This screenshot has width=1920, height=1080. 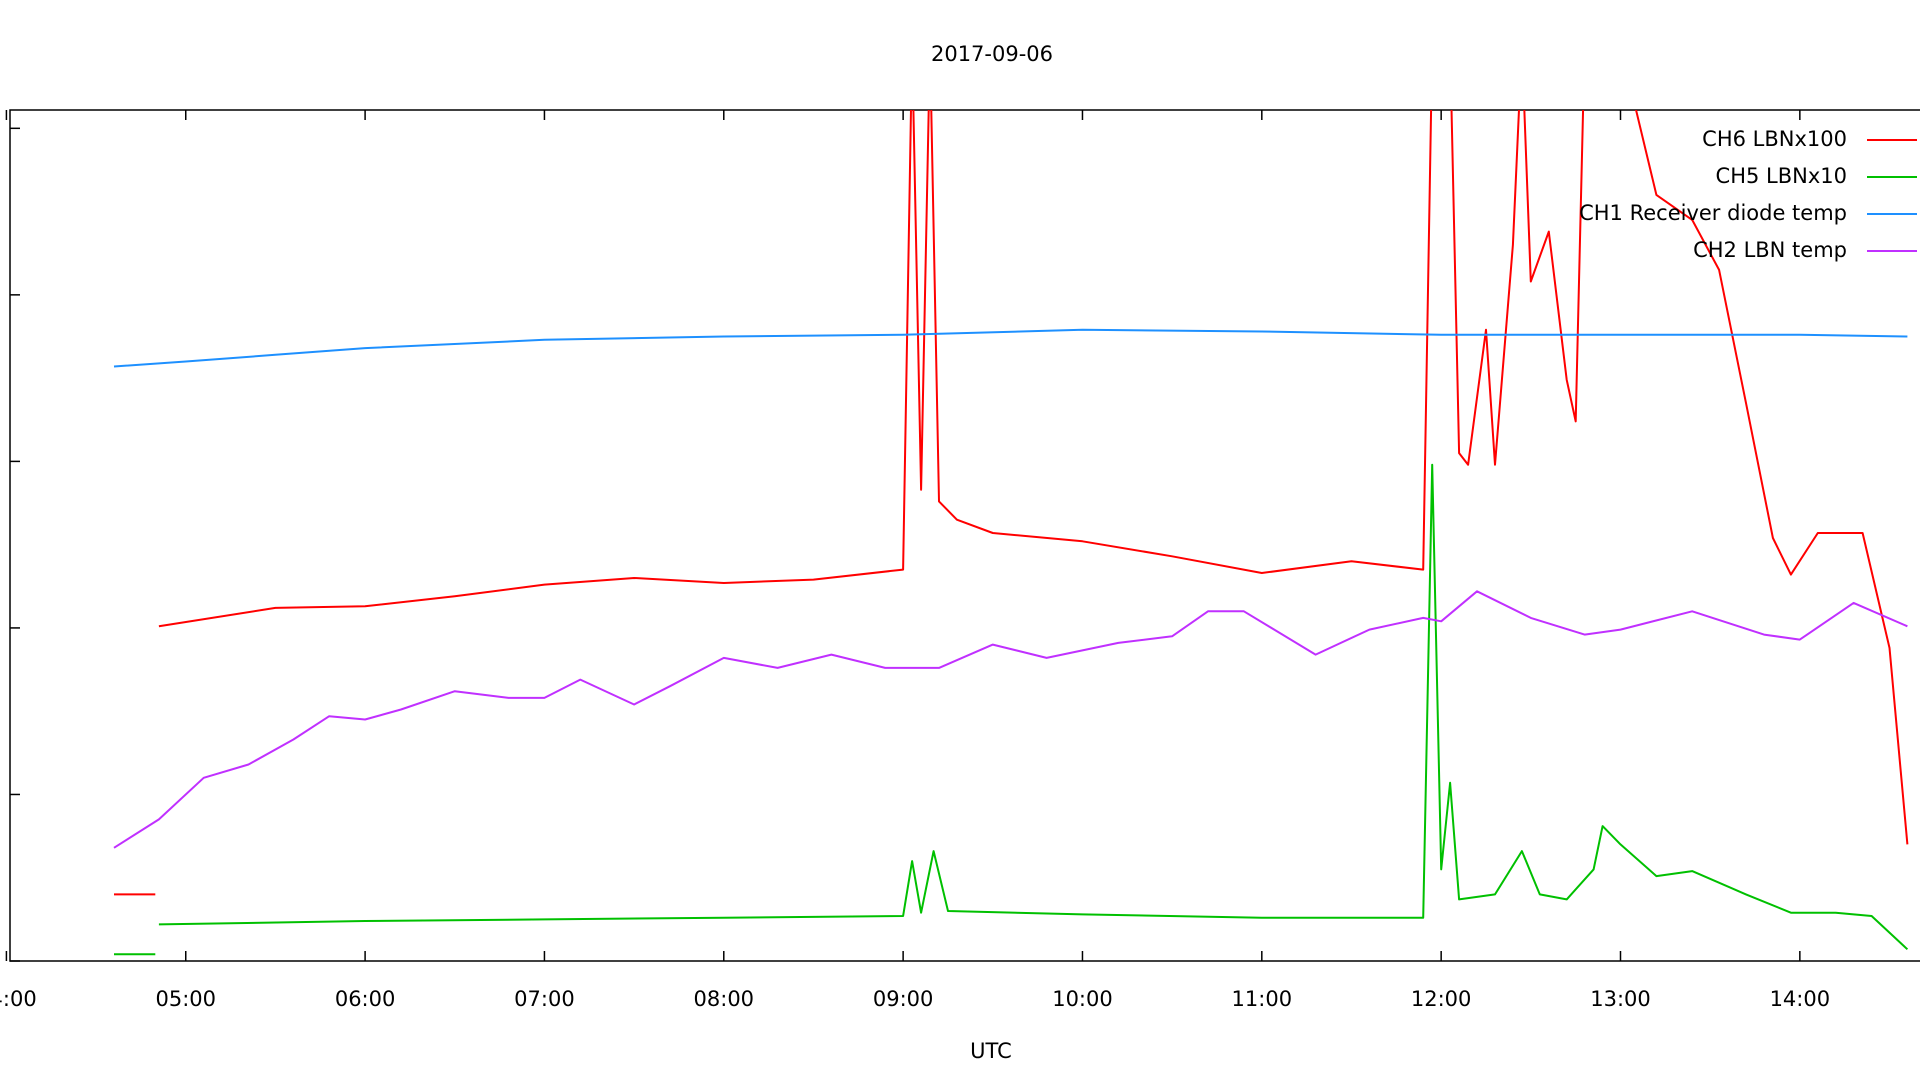 What do you see at coordinates (1082, 999) in the screenshot?
I see `x-tick-label: 10:00` at bounding box center [1082, 999].